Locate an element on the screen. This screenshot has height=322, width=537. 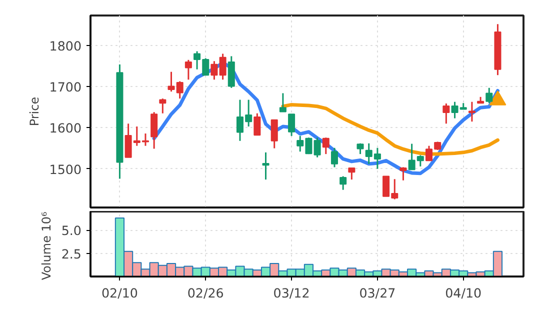
y-tick-label: 1600 is located at coordinates (65, 128).